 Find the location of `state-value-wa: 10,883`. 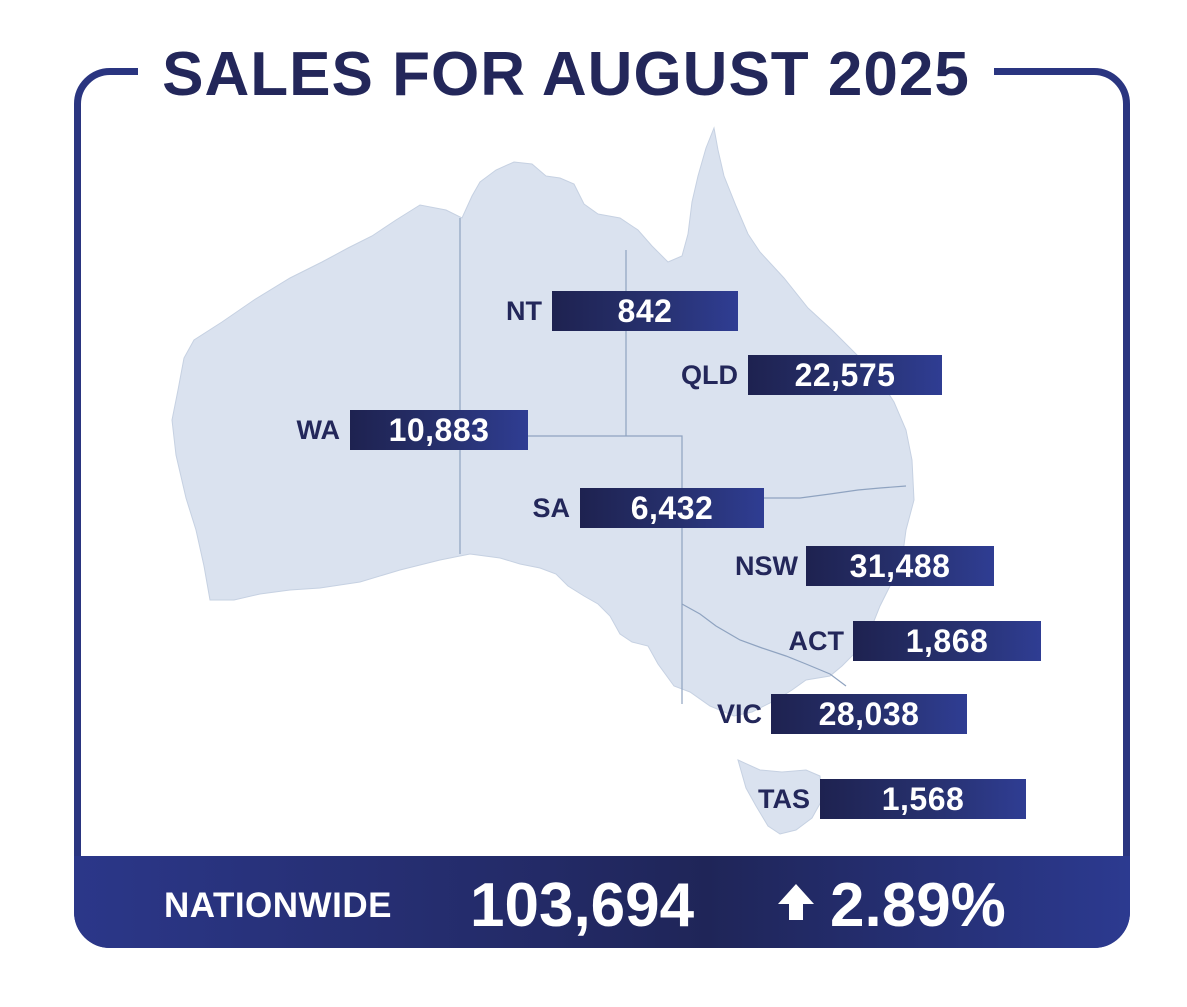

state-value-wa: 10,883 is located at coordinates (439, 430).